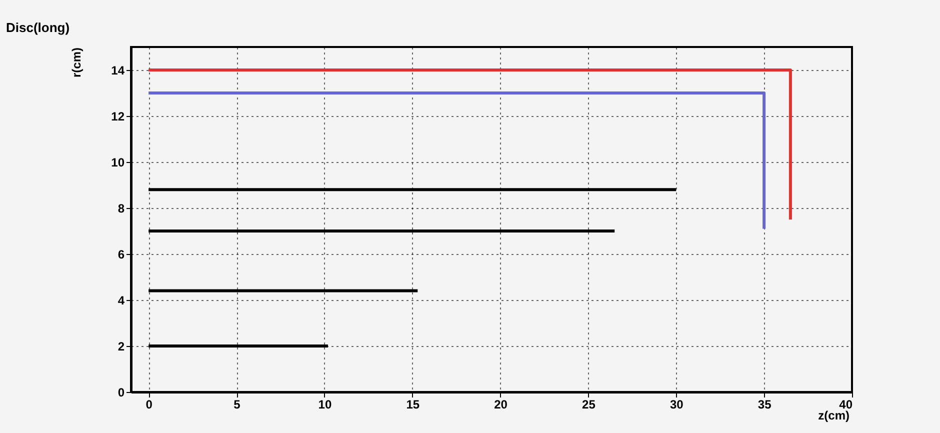 Image resolution: width=940 pixels, height=433 pixels. Describe the element at coordinates (121, 393) in the screenshot. I see `y-tick-label: 0` at that location.